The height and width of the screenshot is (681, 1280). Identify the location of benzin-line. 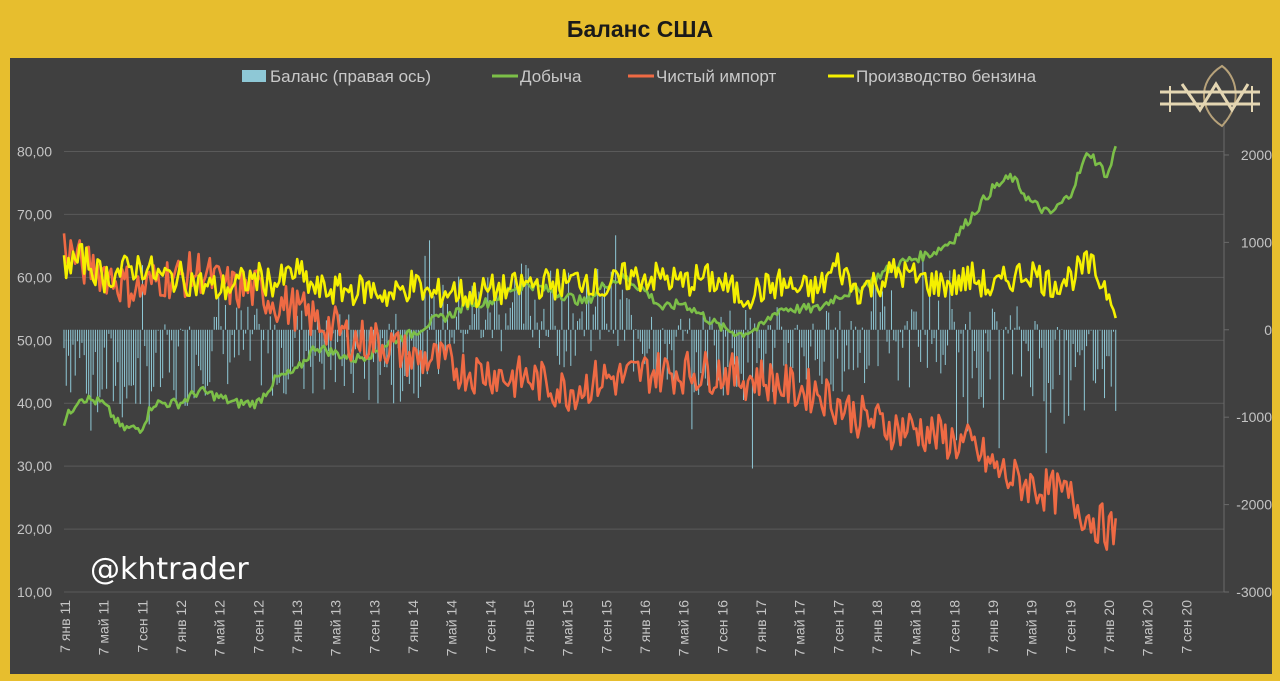
(589, 281).